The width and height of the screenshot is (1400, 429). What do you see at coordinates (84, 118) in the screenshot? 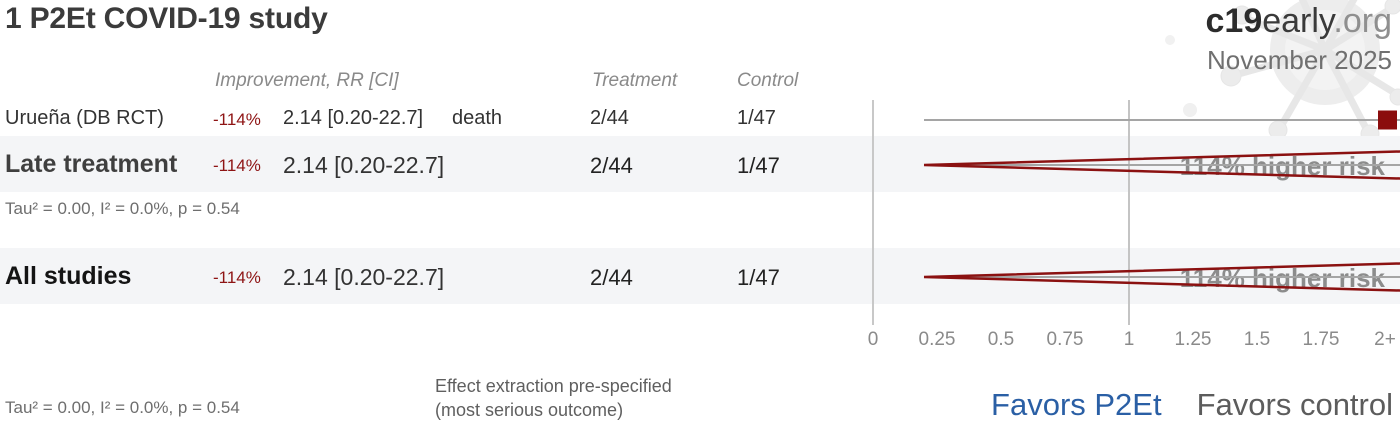
I see `study-name-link: Urueña (DB RCT)` at bounding box center [84, 118].